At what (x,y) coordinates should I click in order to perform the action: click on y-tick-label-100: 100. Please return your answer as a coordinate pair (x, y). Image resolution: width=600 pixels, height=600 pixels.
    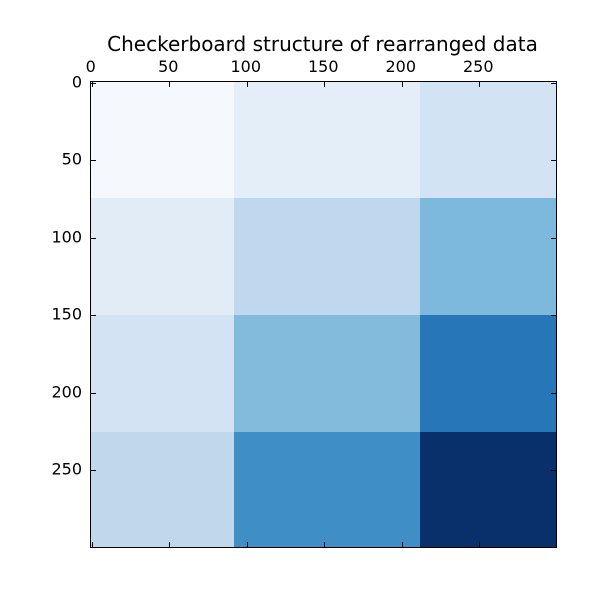
    Looking at the image, I should click on (66, 237).